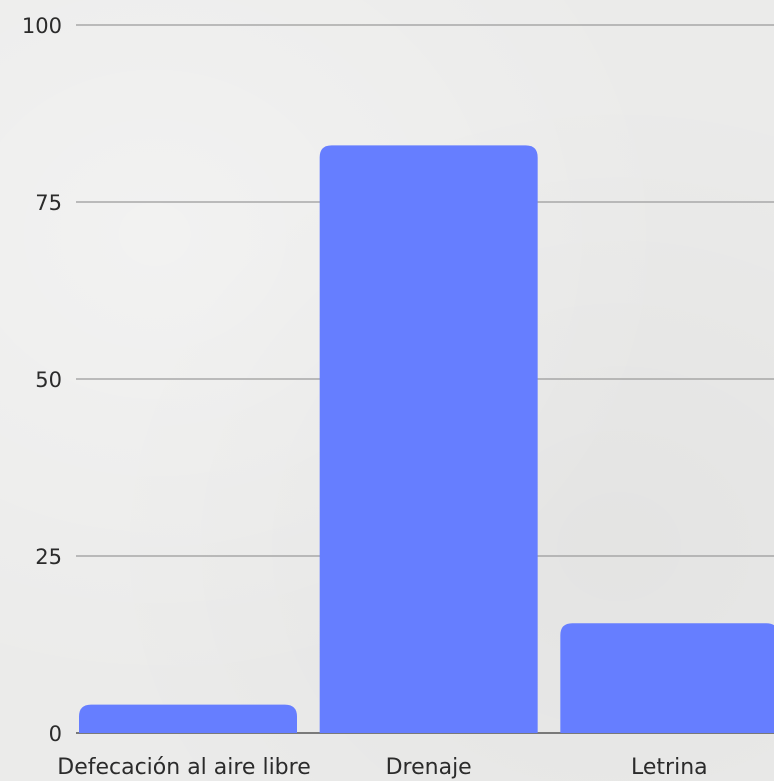 The image size is (774, 781). I want to click on y-axis: 0 25 50 75 100, so click(42, 380).